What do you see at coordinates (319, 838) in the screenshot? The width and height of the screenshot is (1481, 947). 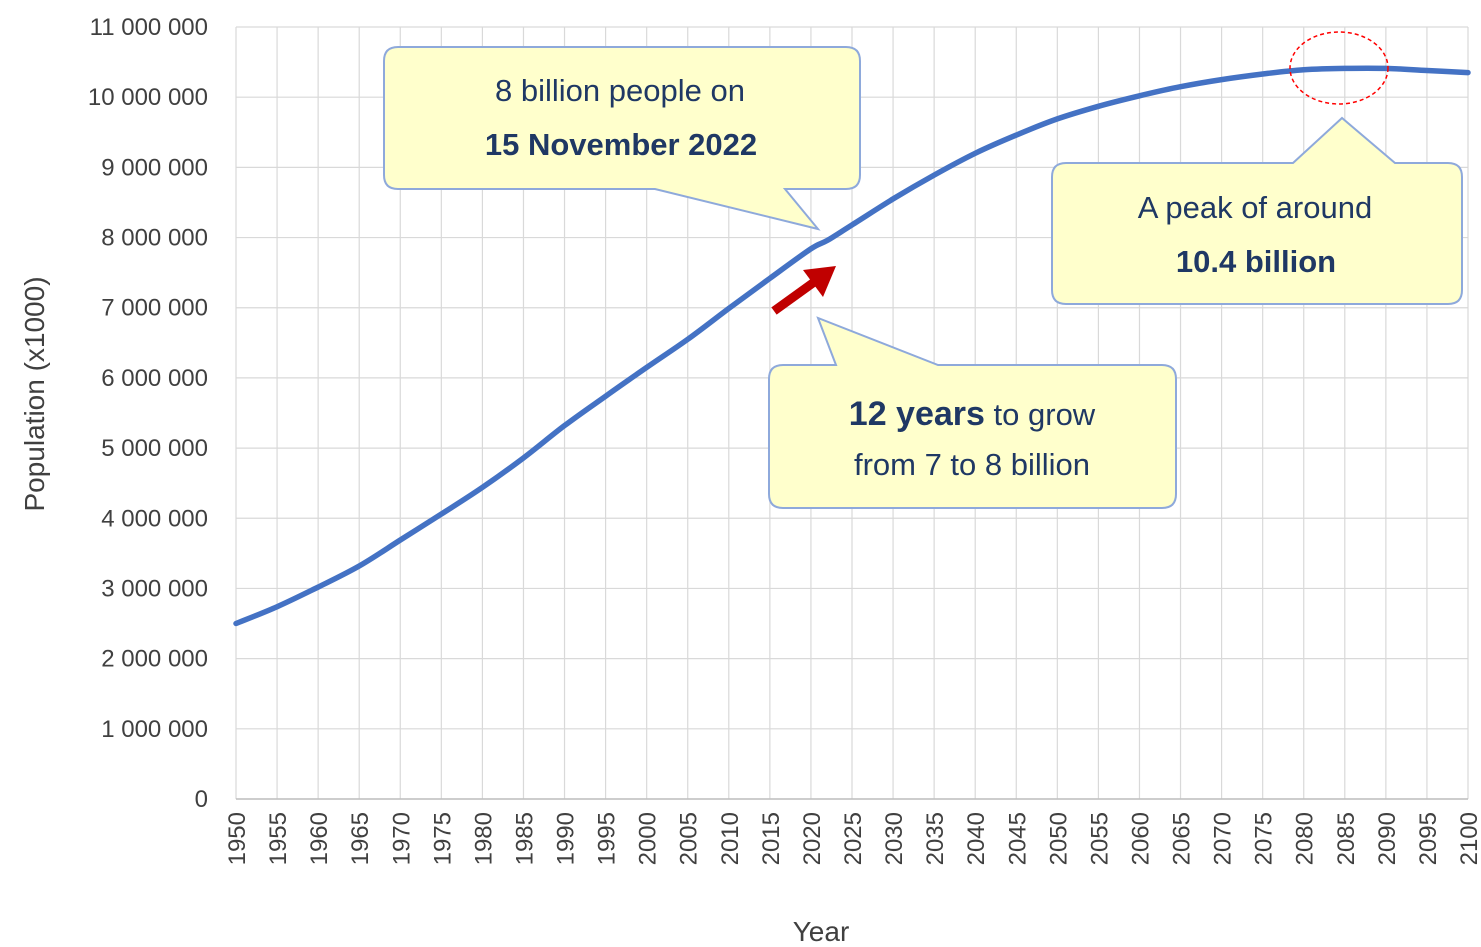 I see `x-tick-label: 1960` at bounding box center [319, 838].